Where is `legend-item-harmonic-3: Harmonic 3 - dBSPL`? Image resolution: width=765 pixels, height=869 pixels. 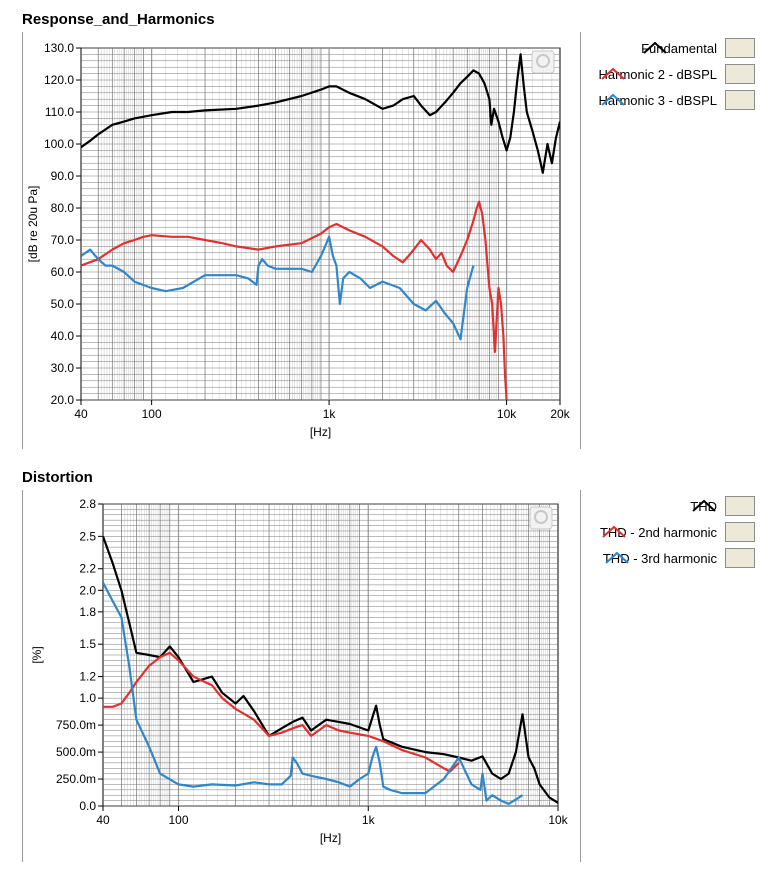 legend-item-harmonic-3: Harmonic 3 - dBSPL is located at coordinates (676, 100).